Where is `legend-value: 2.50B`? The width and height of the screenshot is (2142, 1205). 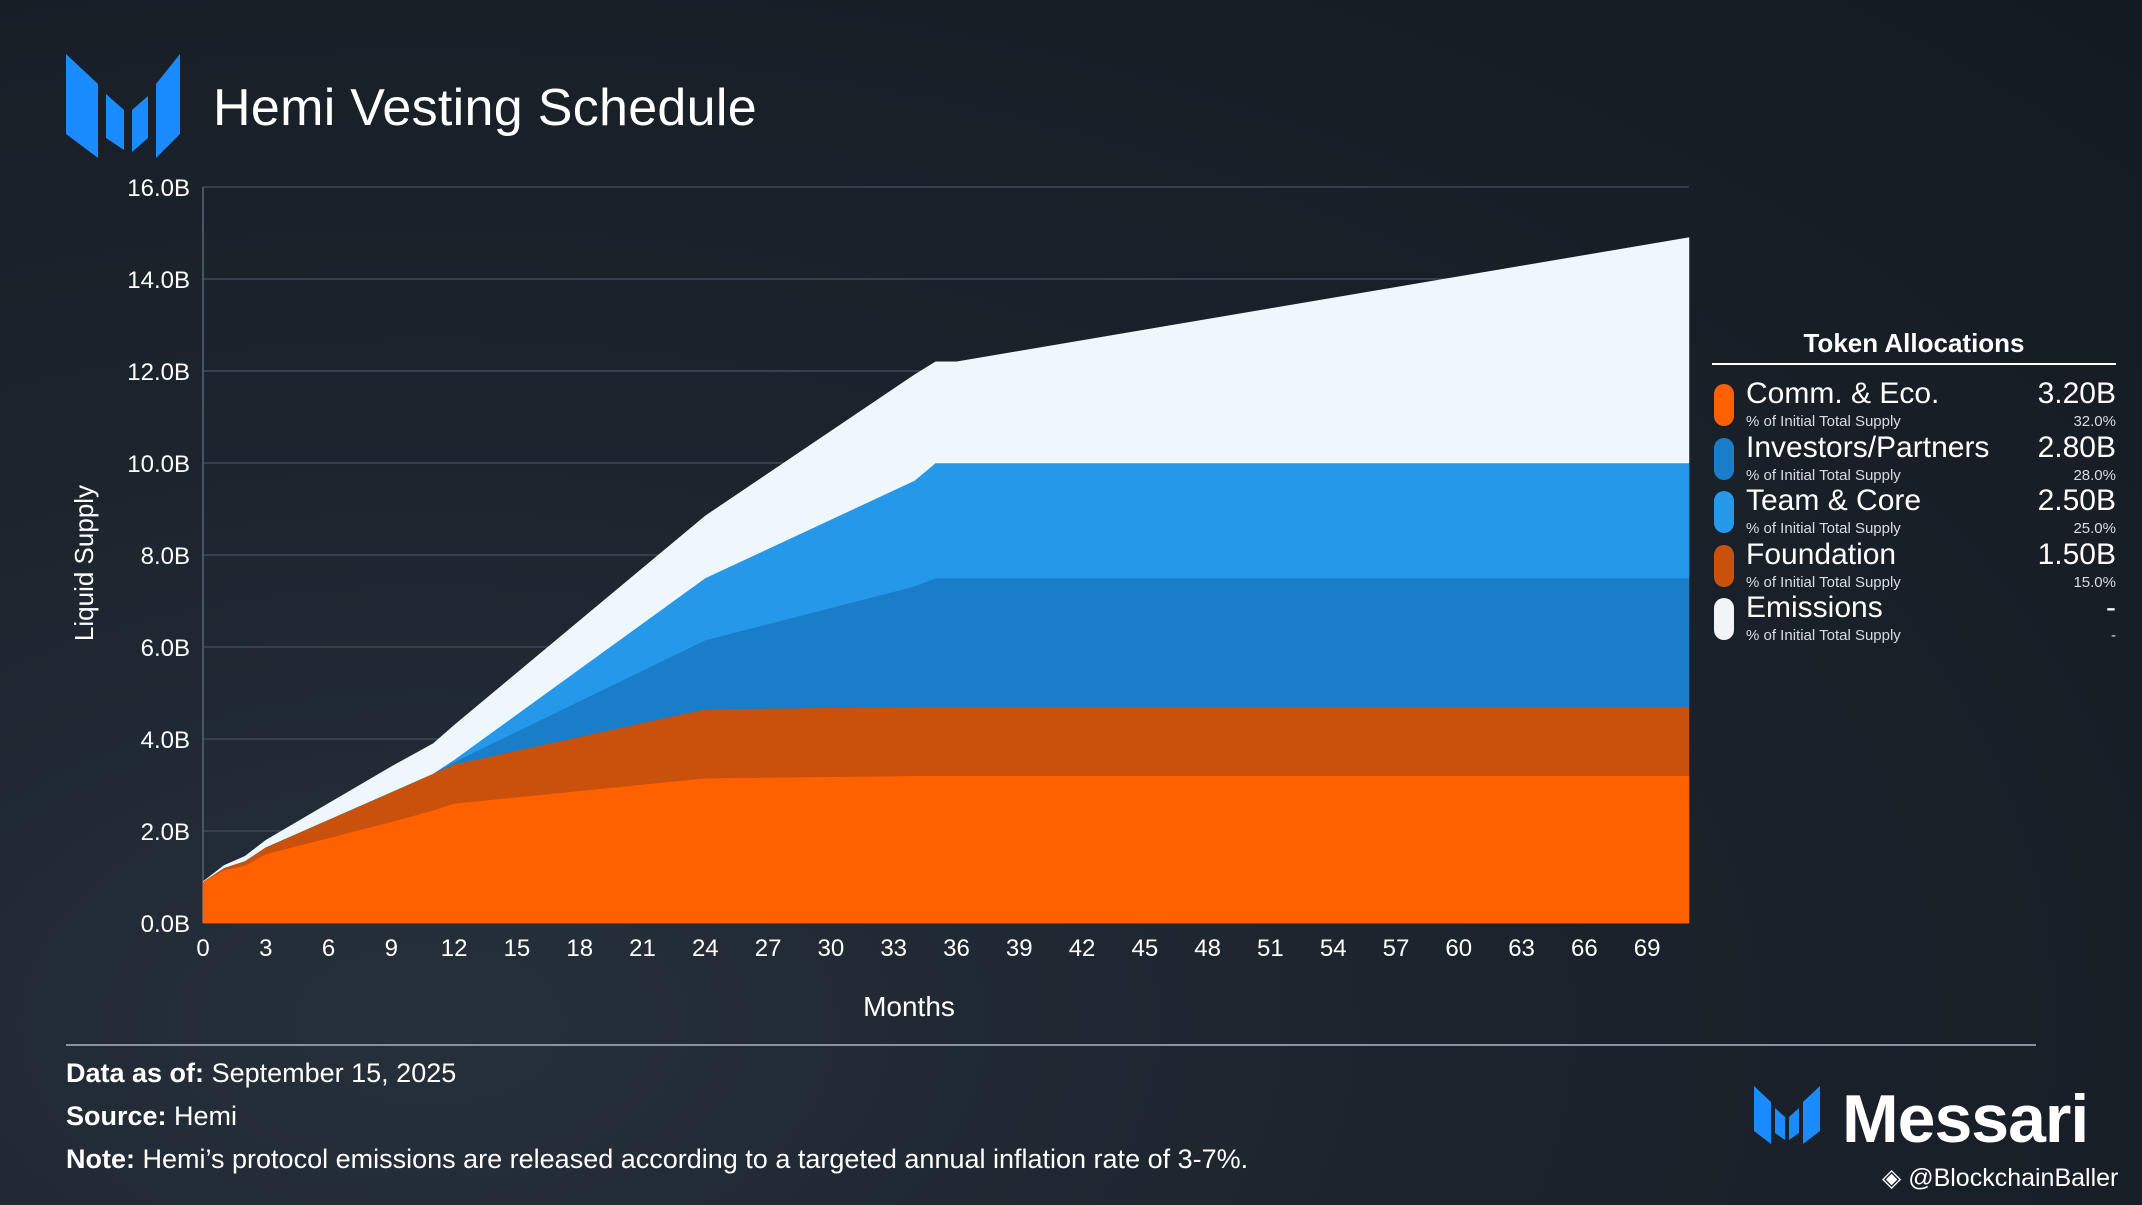
legend-value: 2.50B is located at coordinates (2076, 500).